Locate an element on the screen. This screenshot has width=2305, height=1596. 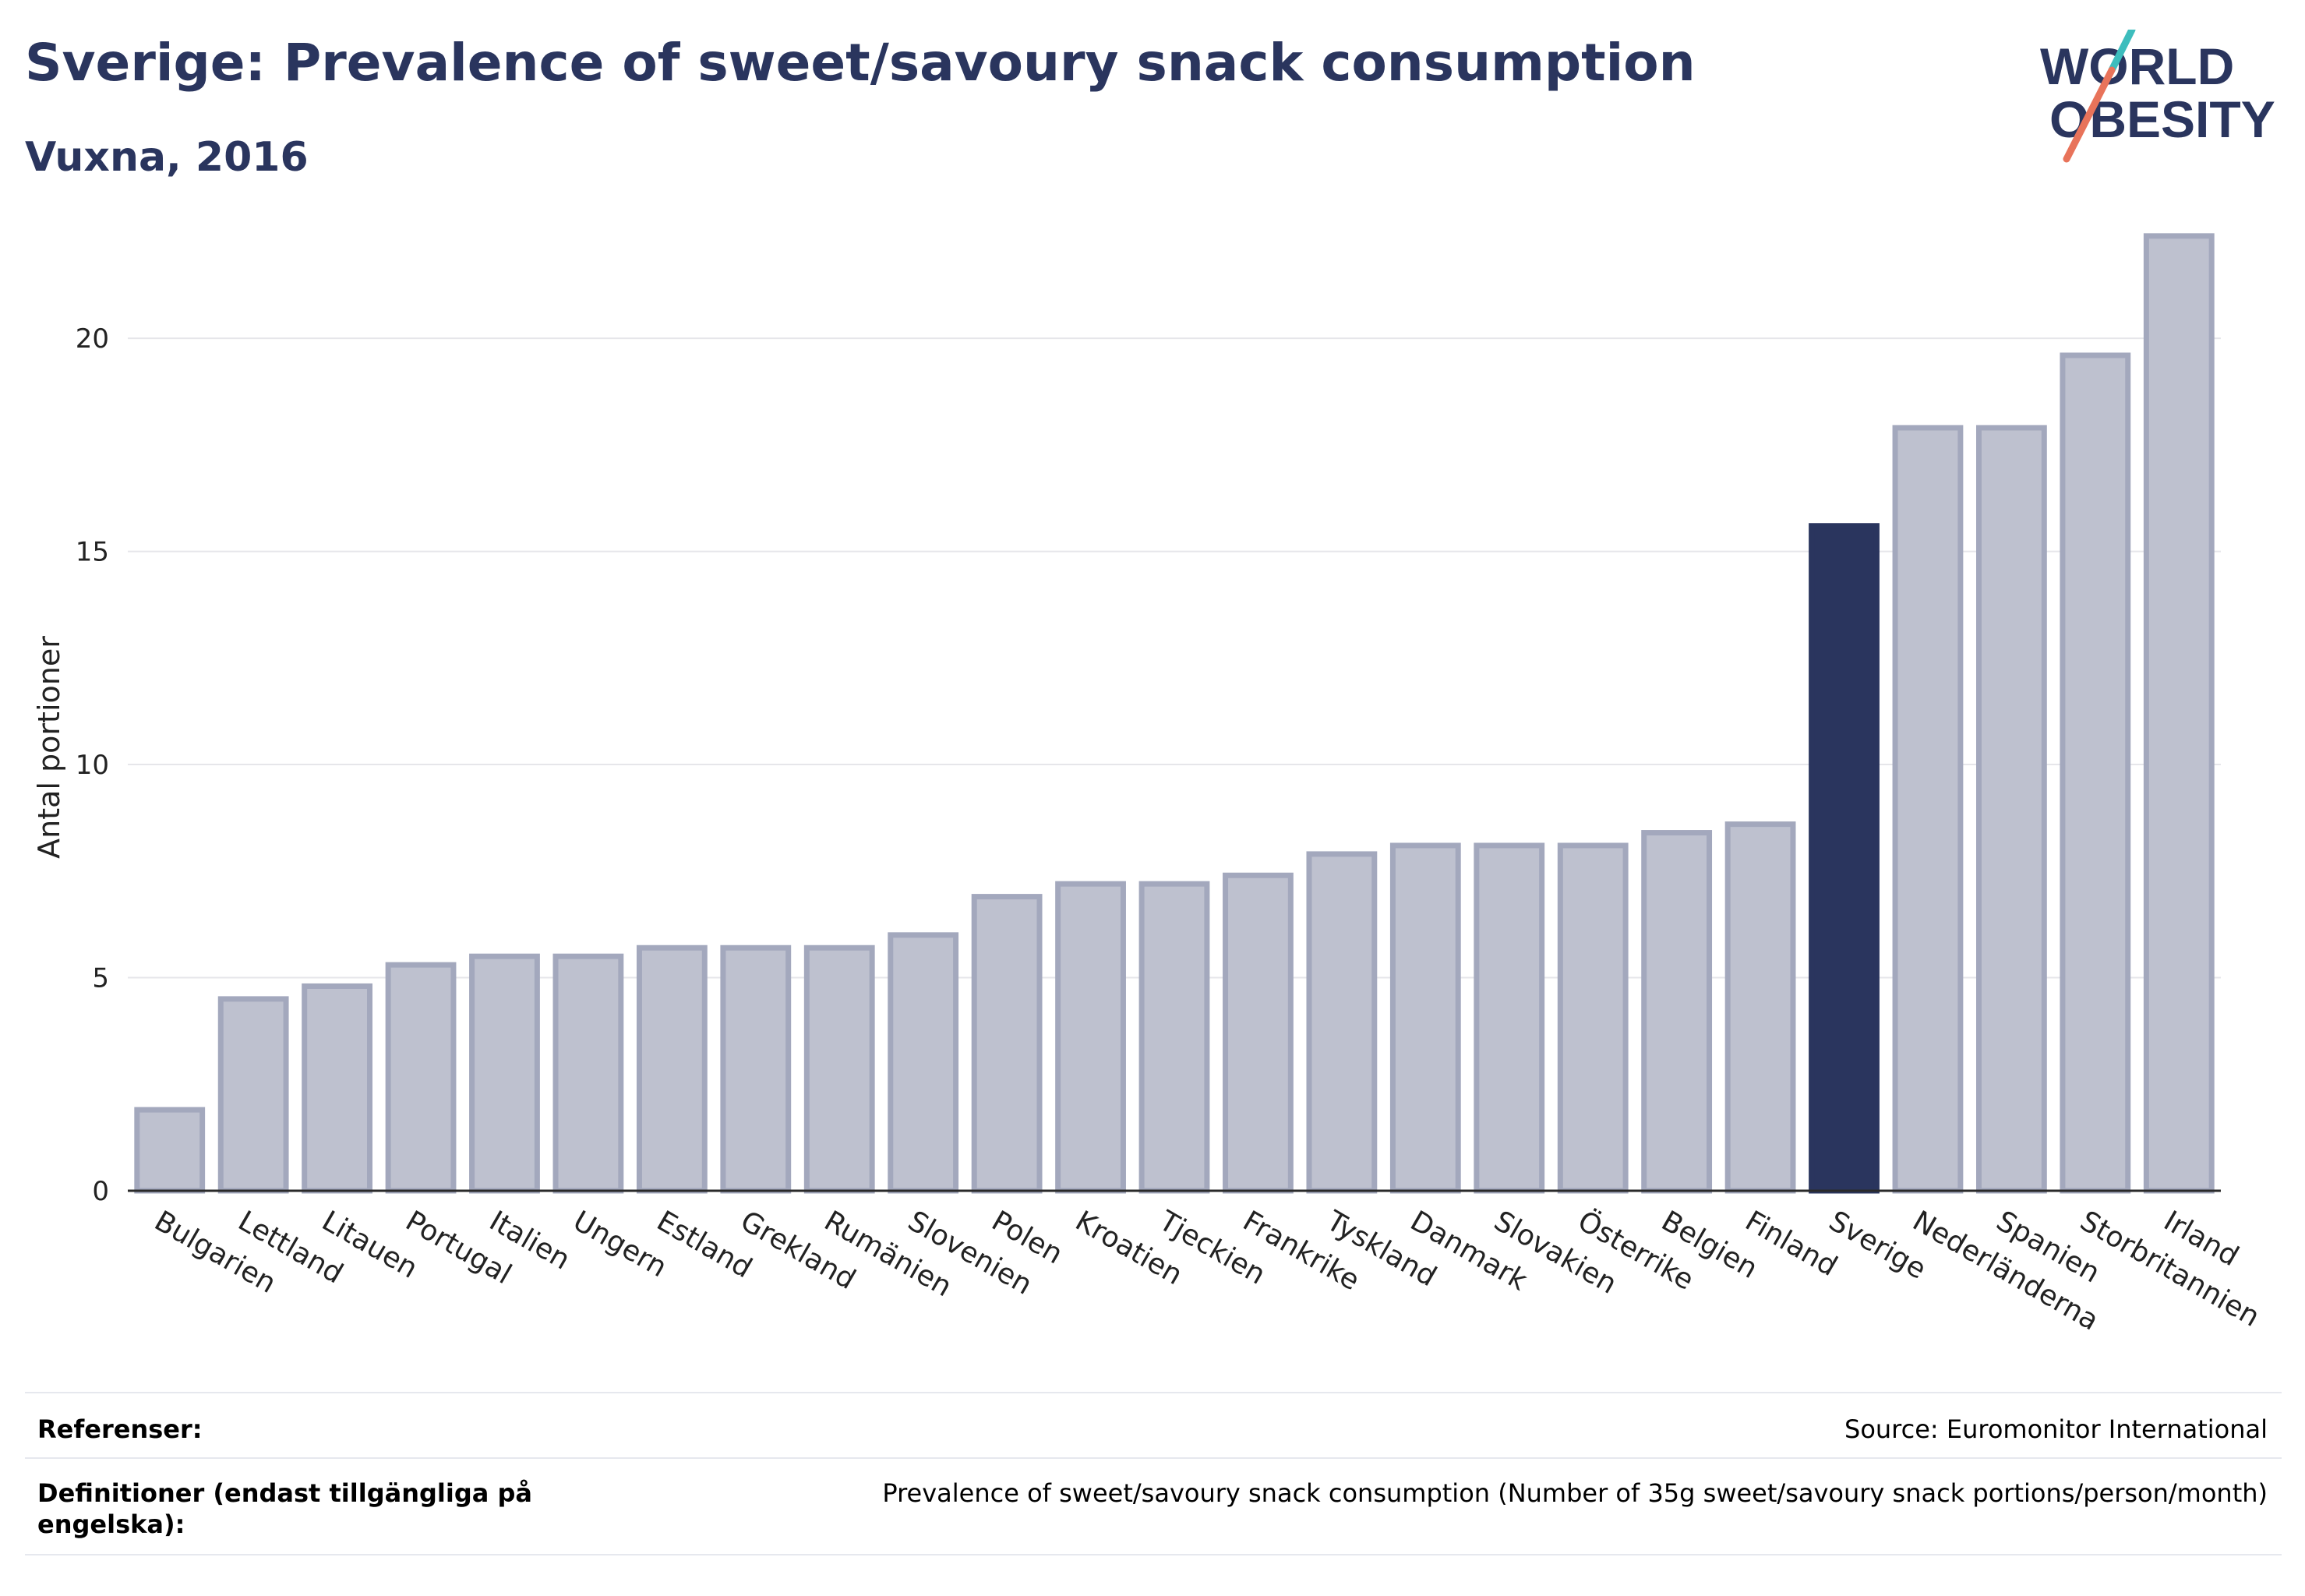
y-axis-label: Antal portioner is located at coordinates (49, 747).